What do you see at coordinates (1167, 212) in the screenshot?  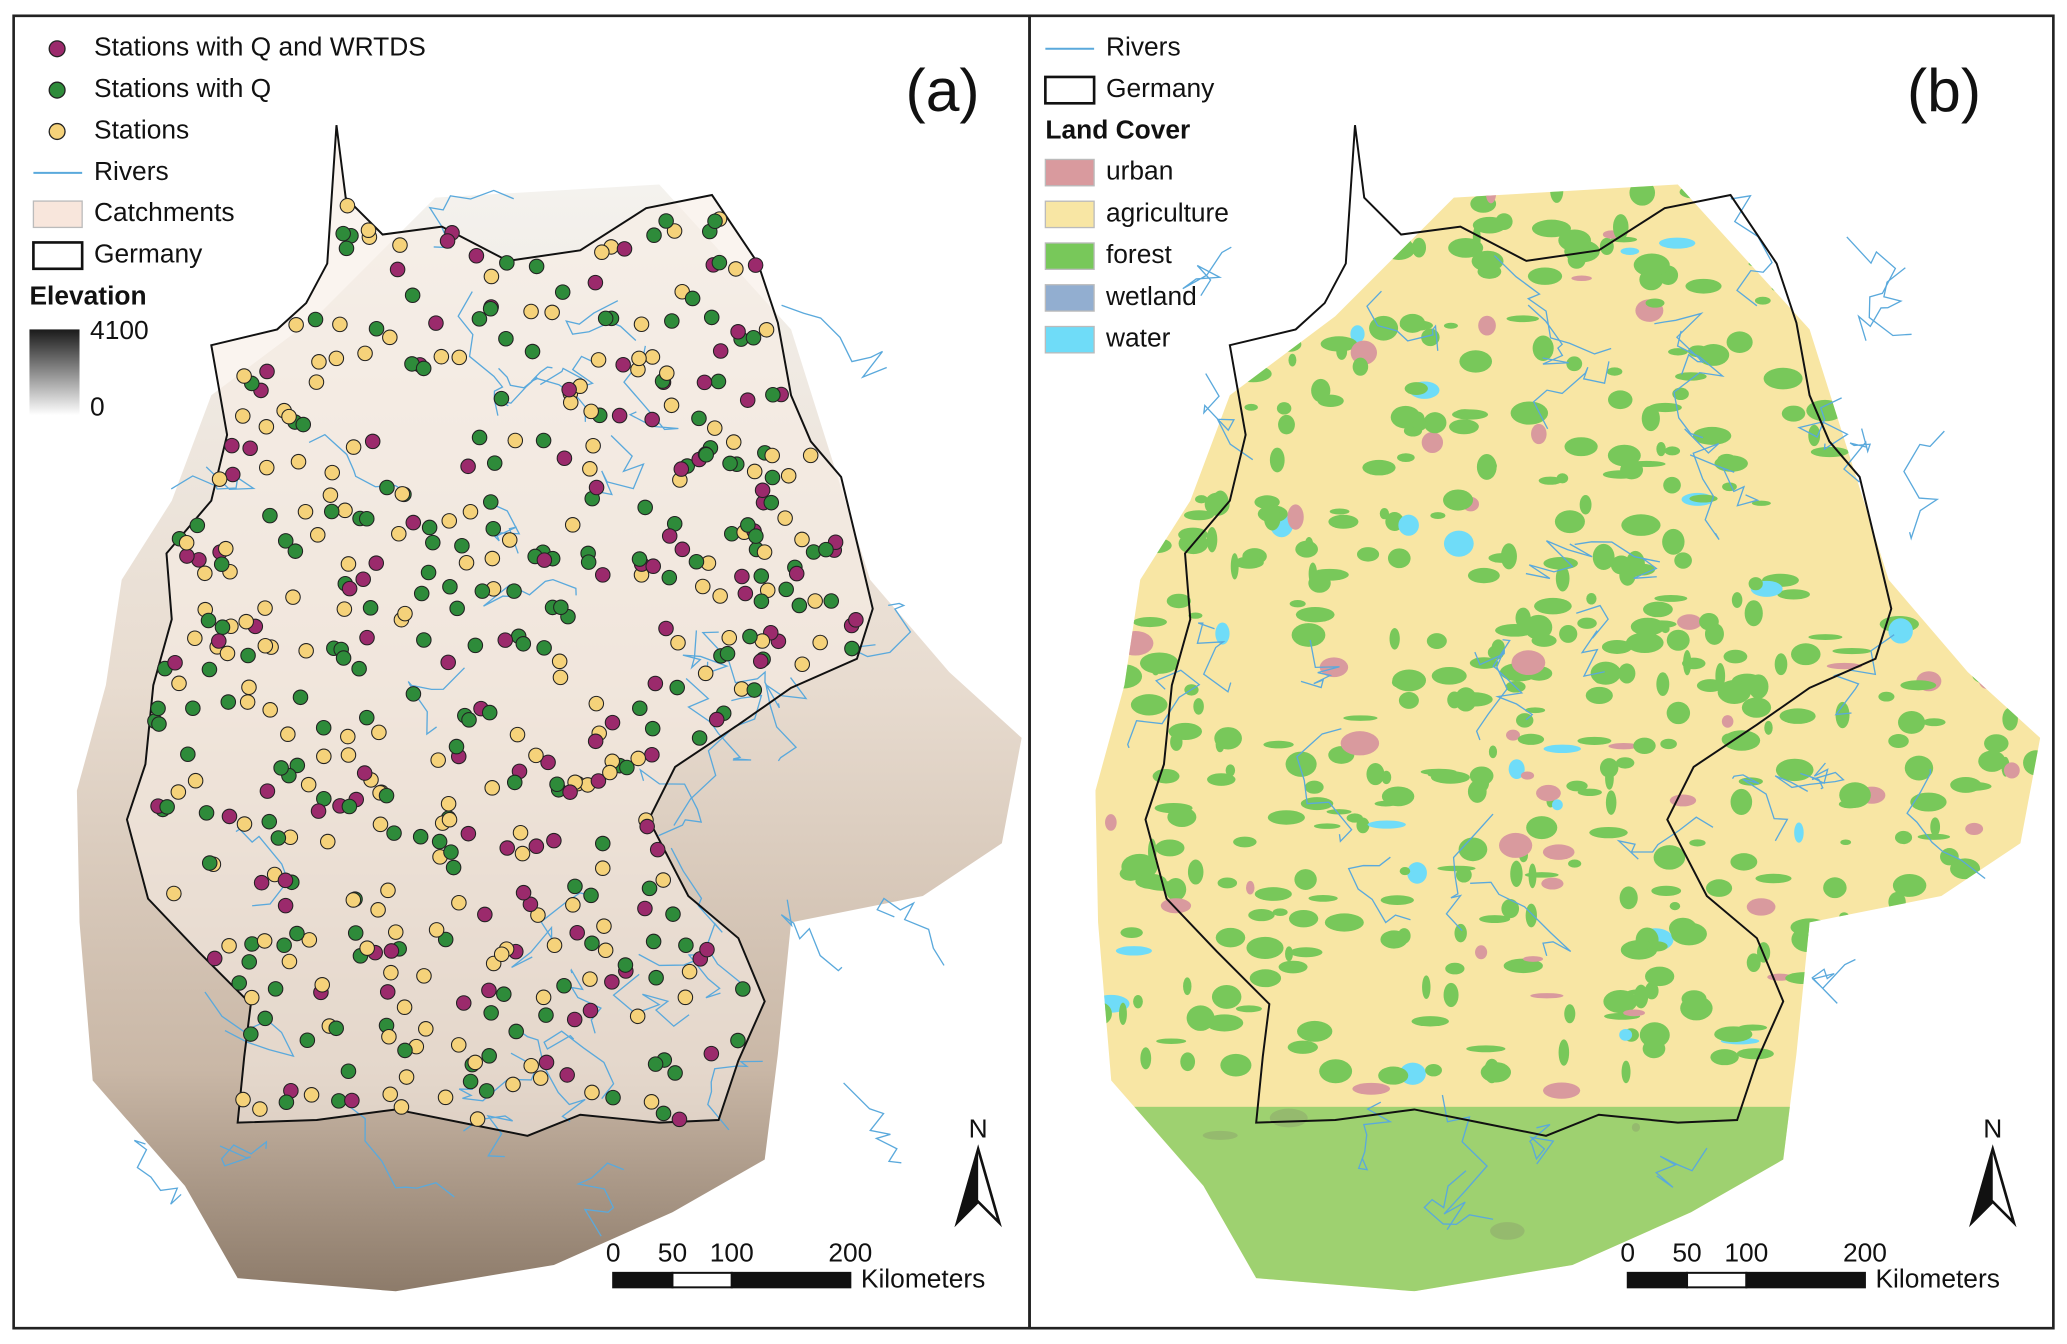 I see `legend-label: agriculture` at bounding box center [1167, 212].